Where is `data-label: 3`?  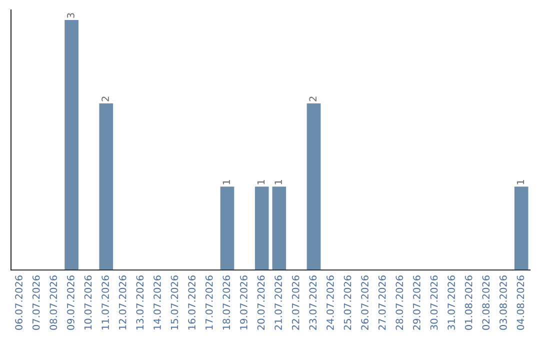
data-label: 3 is located at coordinates (70, 15).